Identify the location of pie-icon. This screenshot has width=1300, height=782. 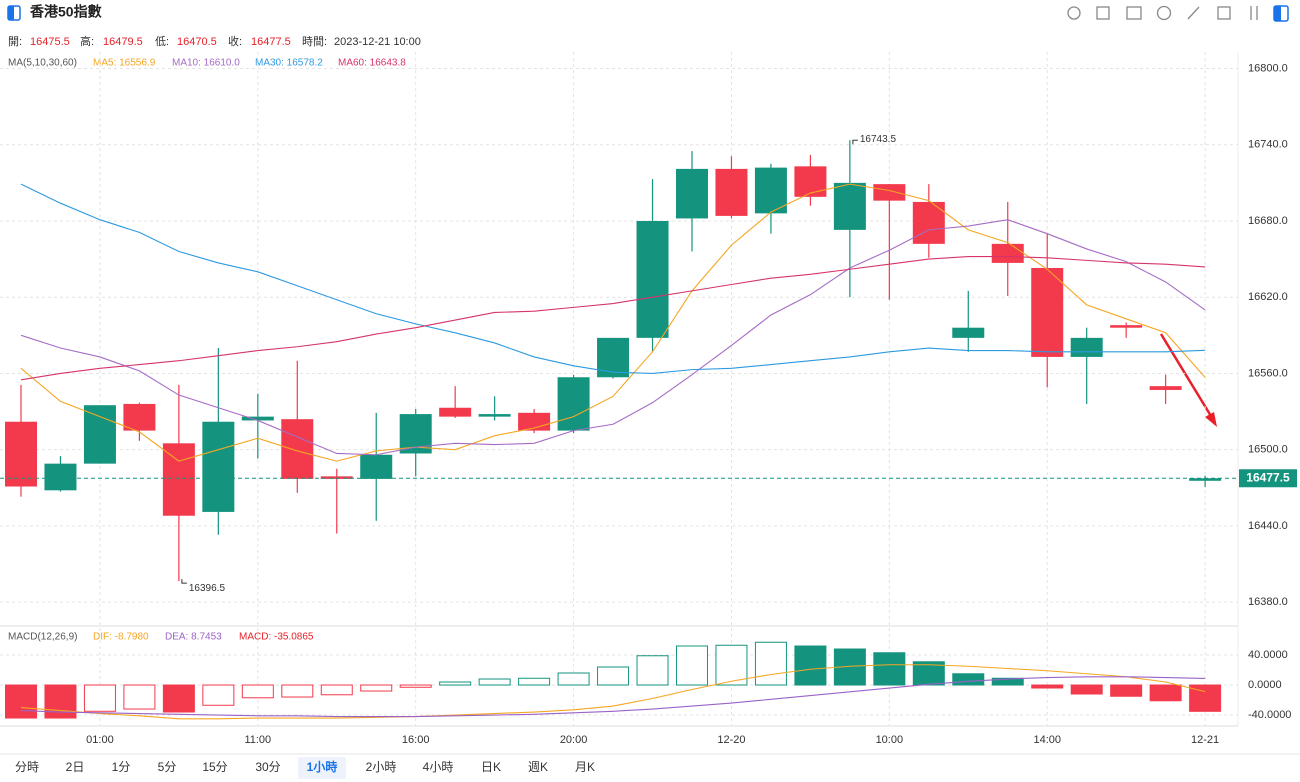
(1164, 13).